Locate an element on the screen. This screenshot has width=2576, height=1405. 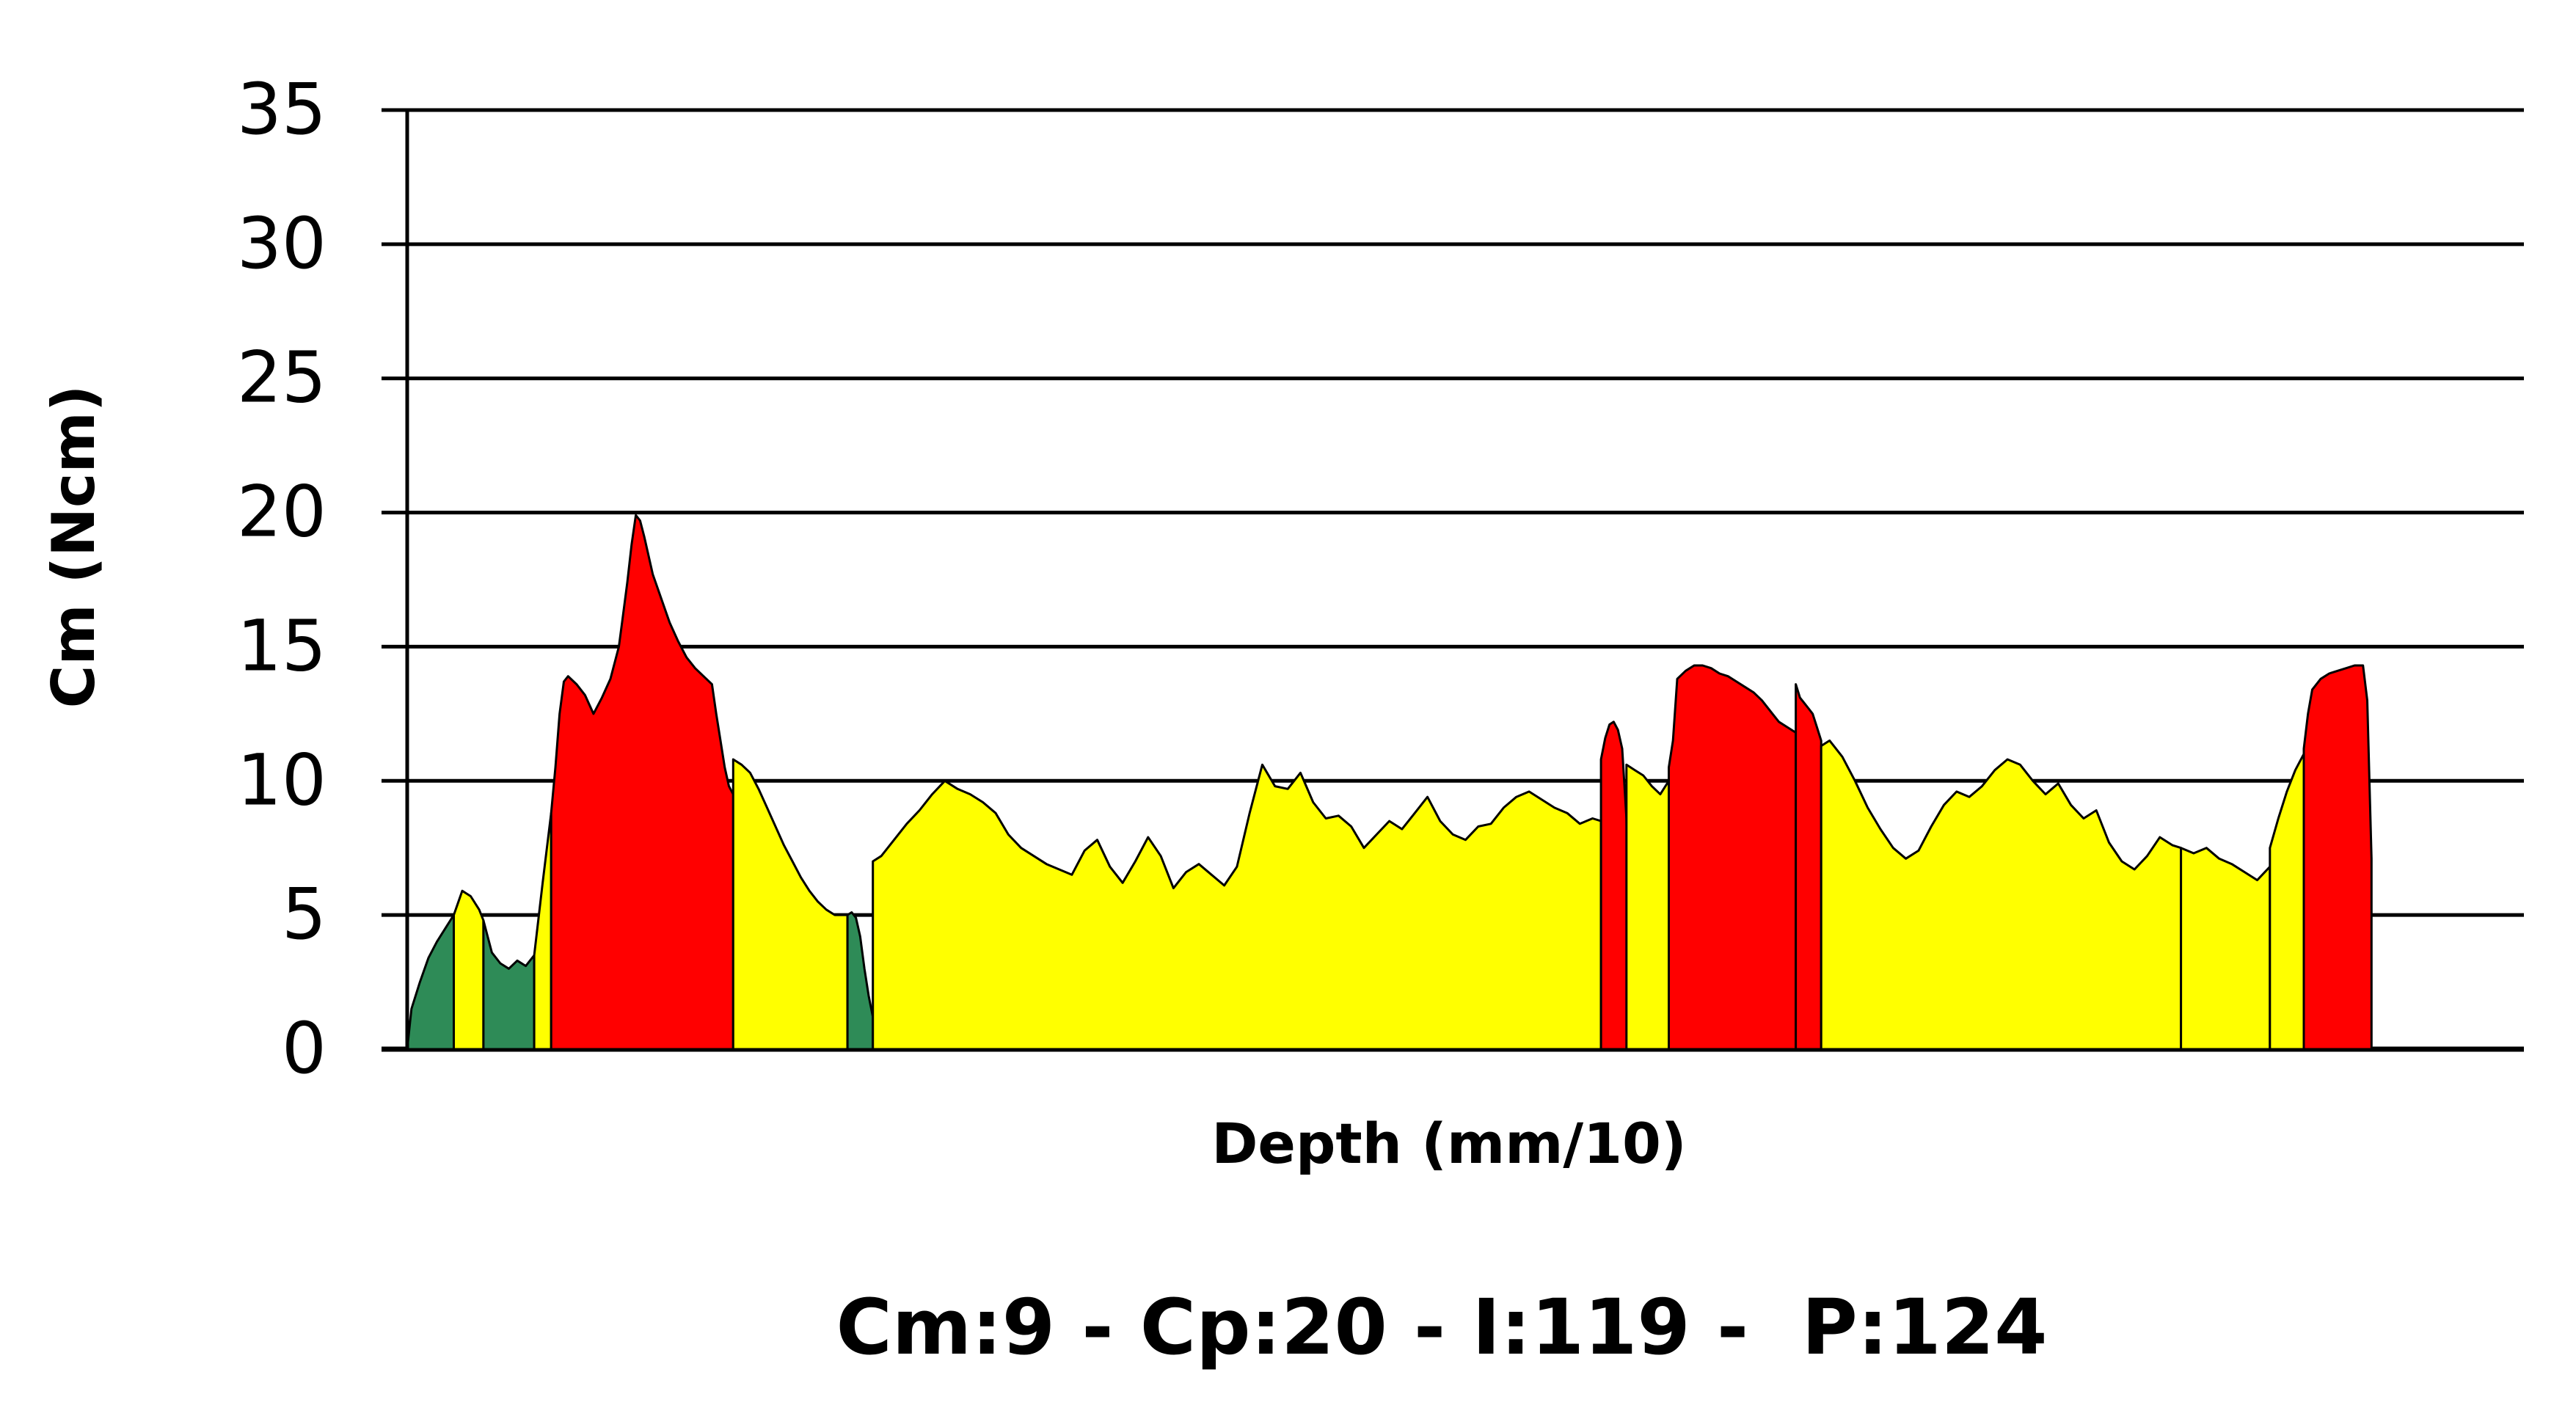
y-tick-label: 20 is located at coordinates (282, 512).